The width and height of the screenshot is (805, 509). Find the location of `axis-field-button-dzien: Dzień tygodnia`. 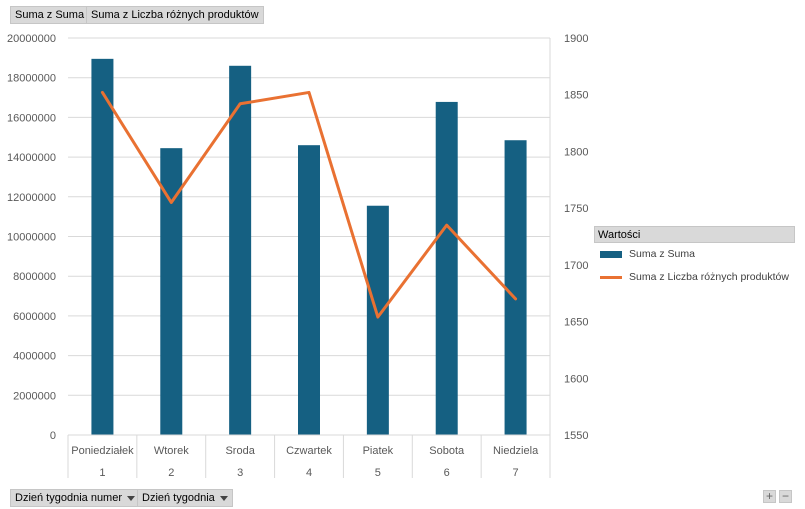

axis-field-button-dzien: Dzień tygodnia is located at coordinates (185, 498).